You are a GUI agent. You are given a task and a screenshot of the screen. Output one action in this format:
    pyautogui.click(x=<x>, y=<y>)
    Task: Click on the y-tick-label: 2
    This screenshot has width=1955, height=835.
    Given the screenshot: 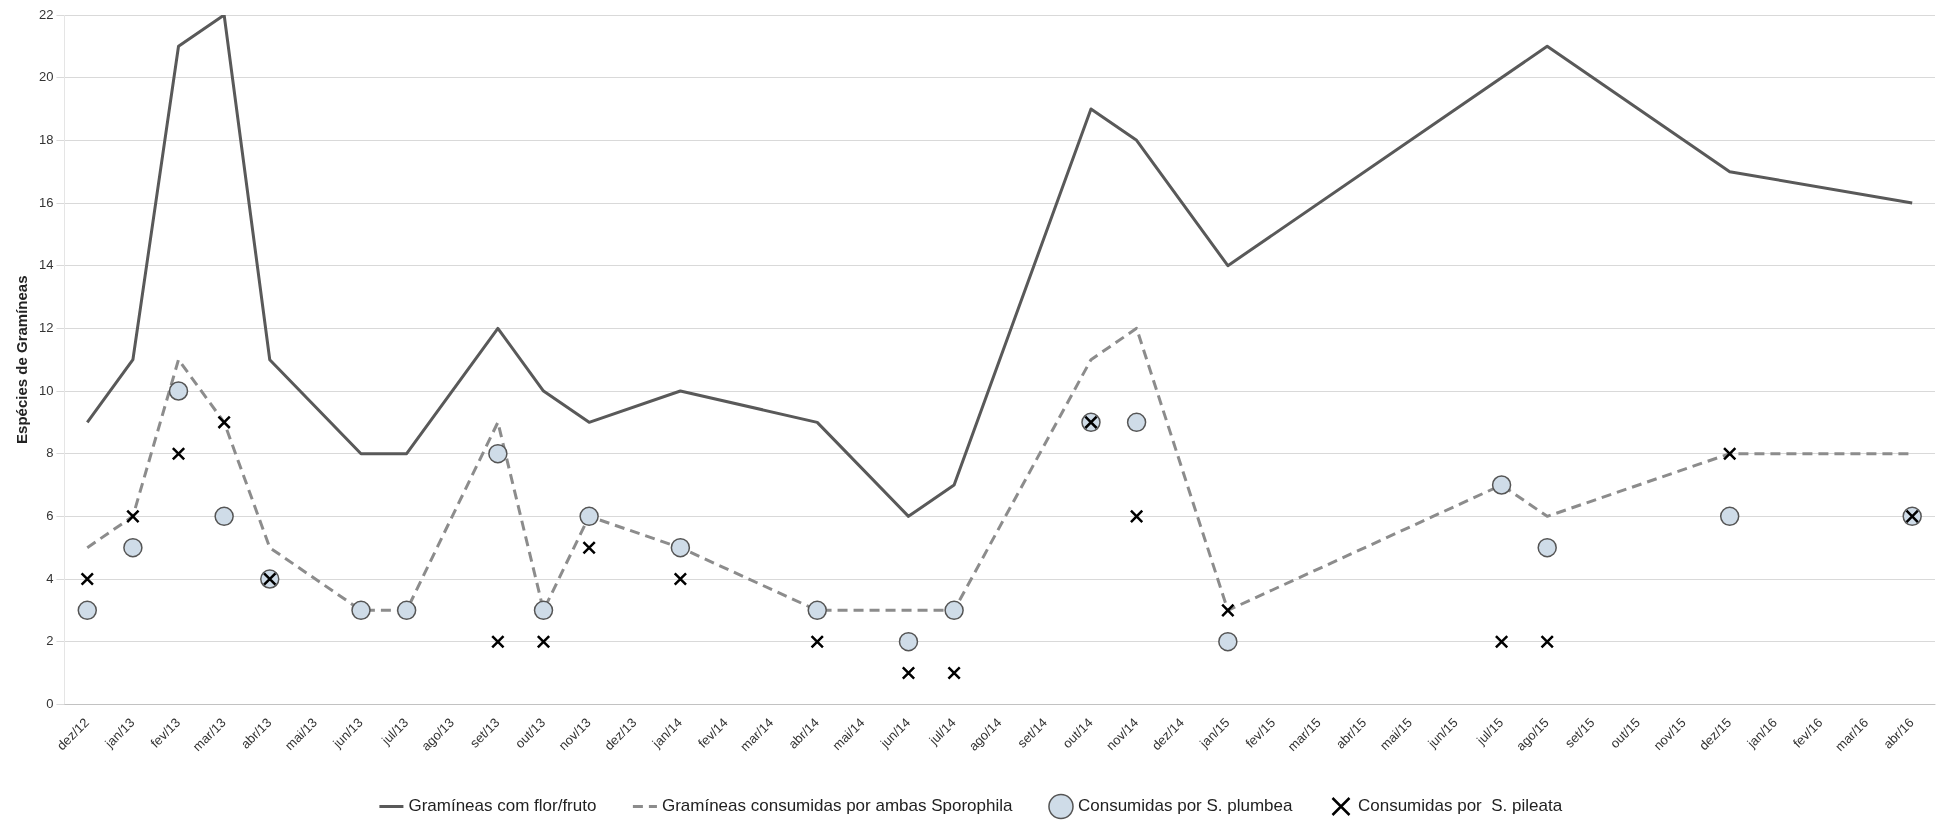 What is the action you would take?
    pyautogui.click(x=50, y=641)
    